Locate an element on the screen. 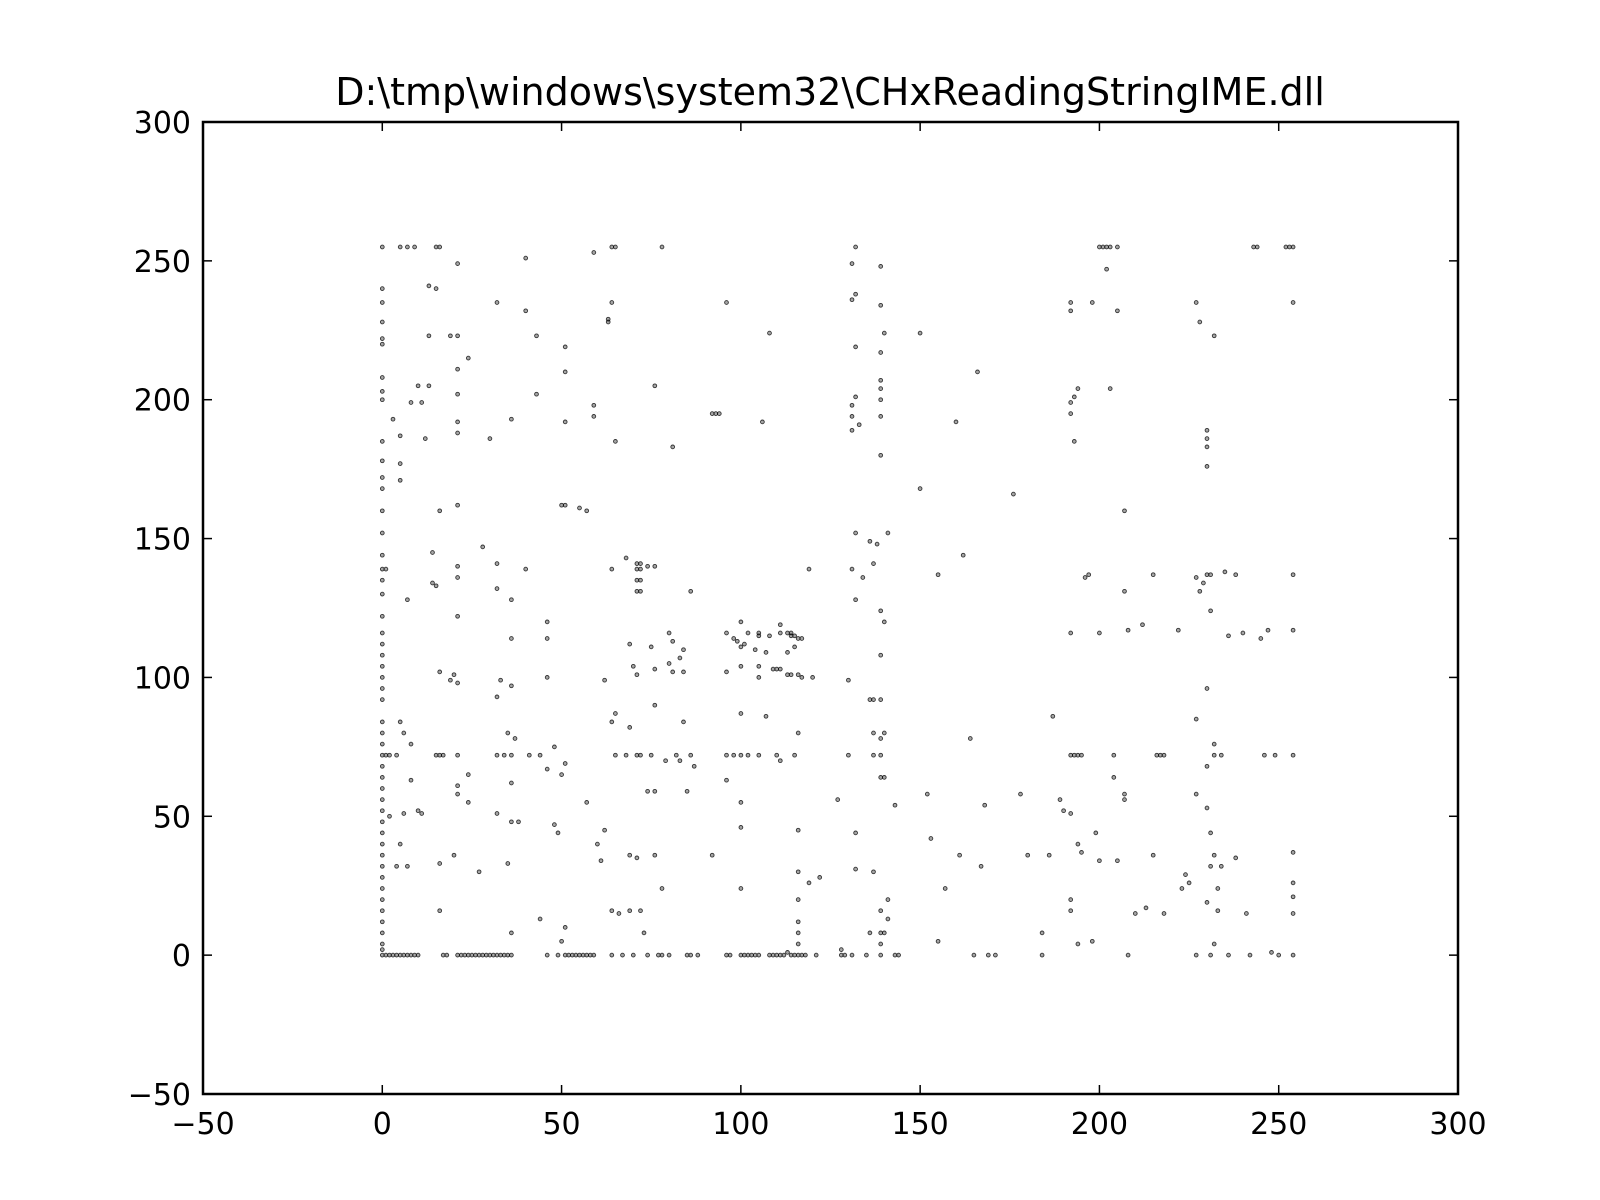 The width and height of the screenshot is (1600, 1200). x-tick-label: 300 is located at coordinates (1457, 1124).